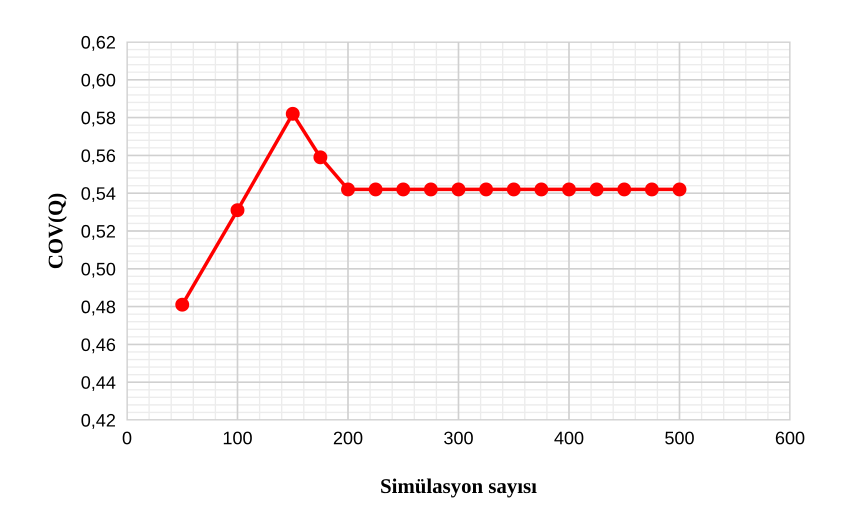  Describe the element at coordinates (98, 232) in the screenshot. I see `y-tick-label: 0,52` at that location.